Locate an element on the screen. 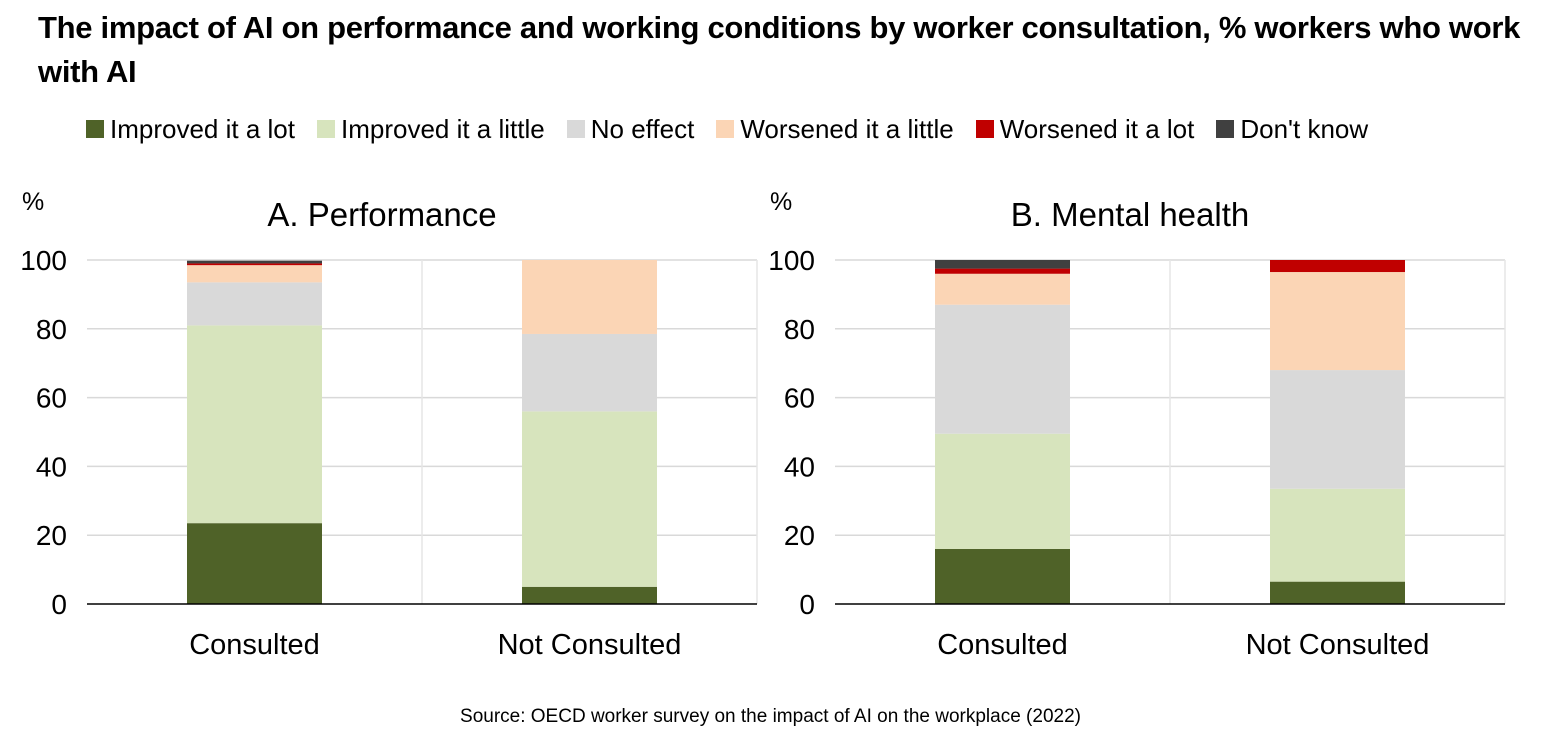  panel-title: A. Performance is located at coordinates (381, 214).